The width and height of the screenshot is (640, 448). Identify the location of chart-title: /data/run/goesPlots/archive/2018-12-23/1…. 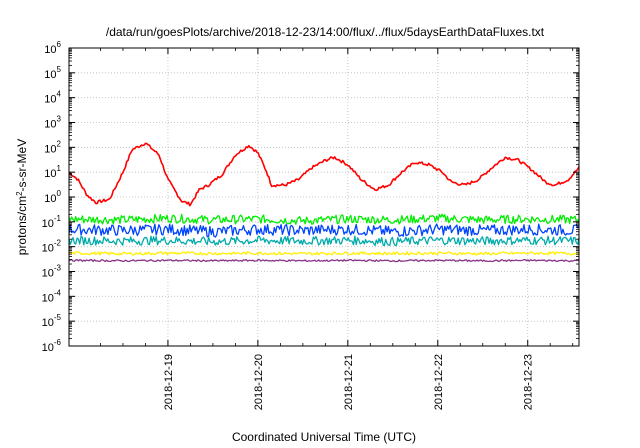
(325, 32).